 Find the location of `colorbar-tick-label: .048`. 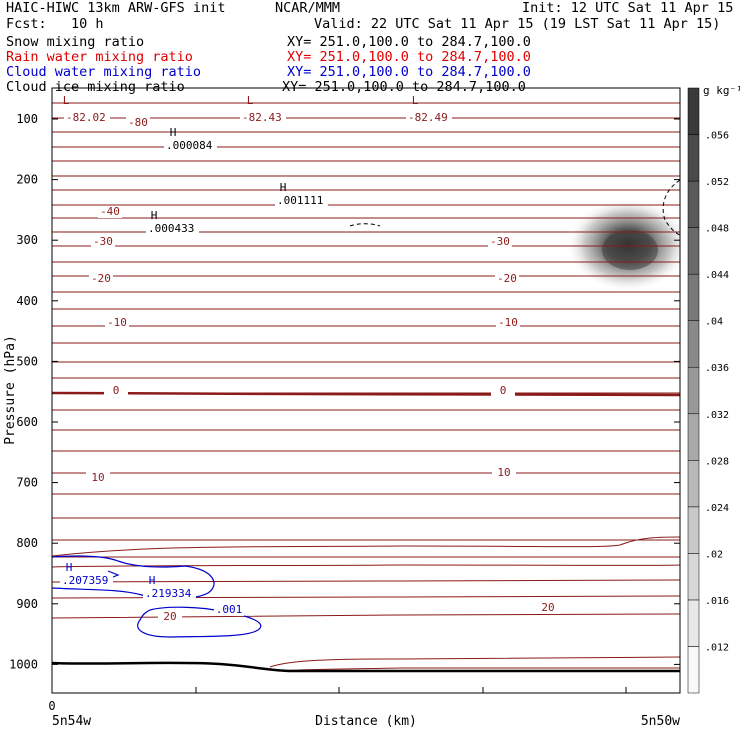

colorbar-tick-label: .048 is located at coordinates (717, 229).